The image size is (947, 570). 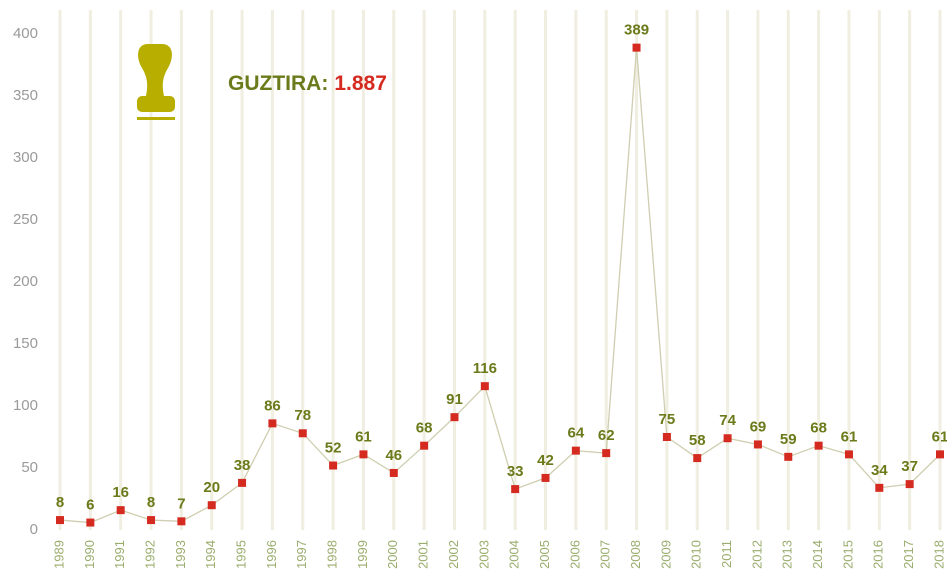 I want to click on x-tick-label: 2016, so click(x=878, y=554).